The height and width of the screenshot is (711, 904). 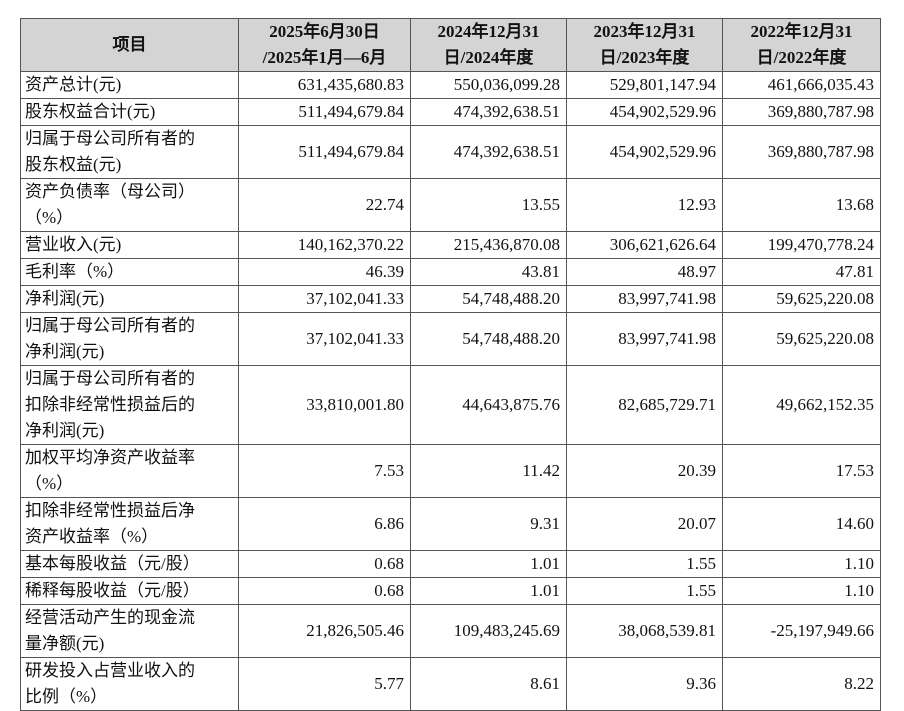 I want to click on label-text: 资产收益率（%）, so click(x=92, y=536).